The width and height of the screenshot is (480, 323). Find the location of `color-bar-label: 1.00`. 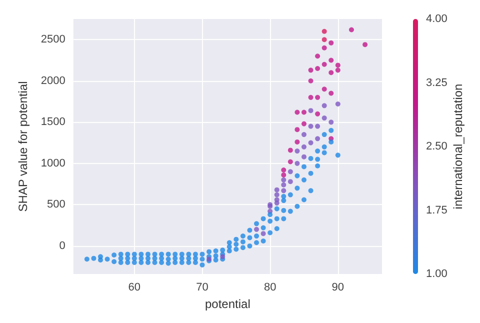

color-bar-label: 1.00 is located at coordinates (437, 274).